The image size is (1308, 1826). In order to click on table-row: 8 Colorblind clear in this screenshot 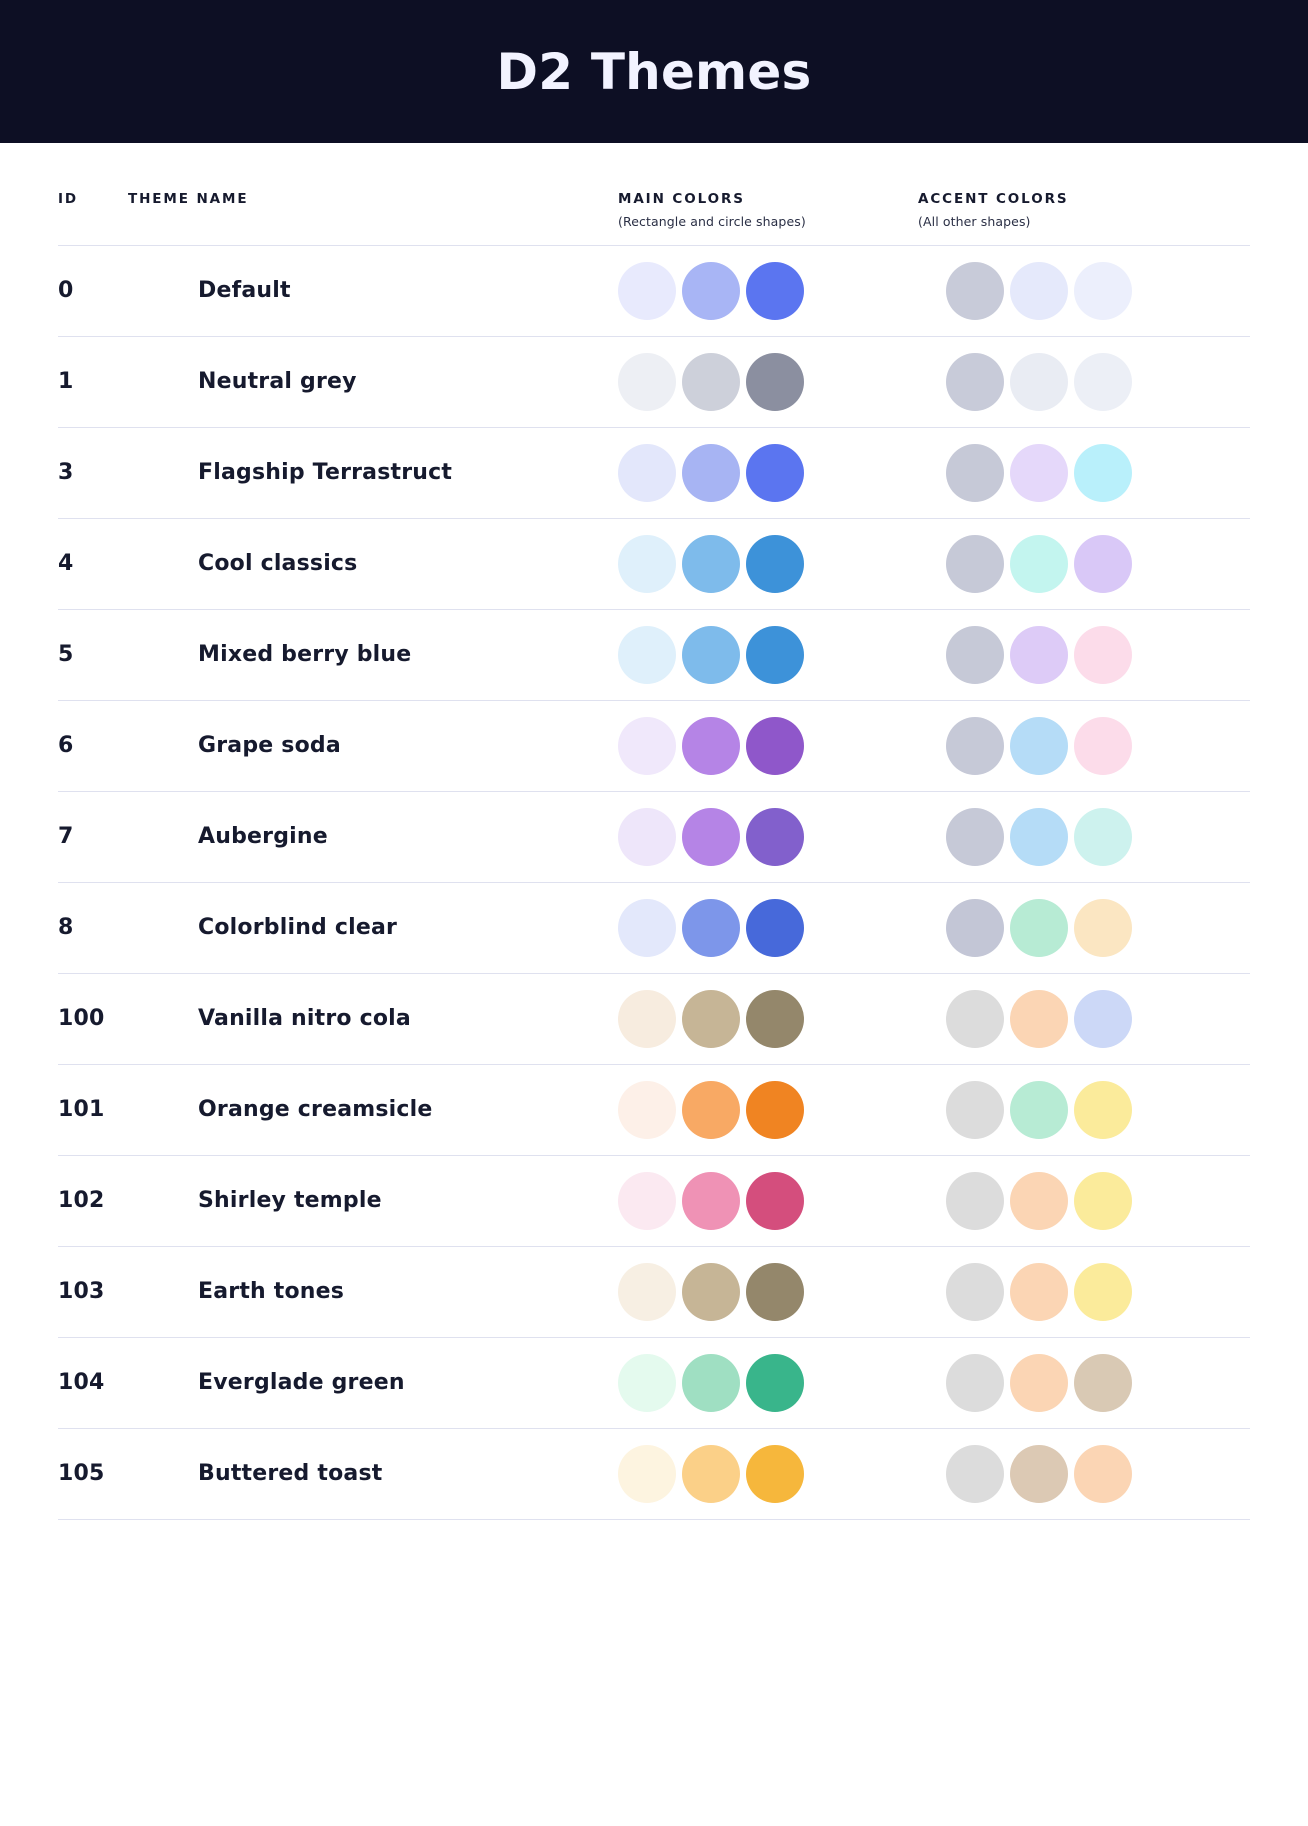, I will do `click(654, 927)`.